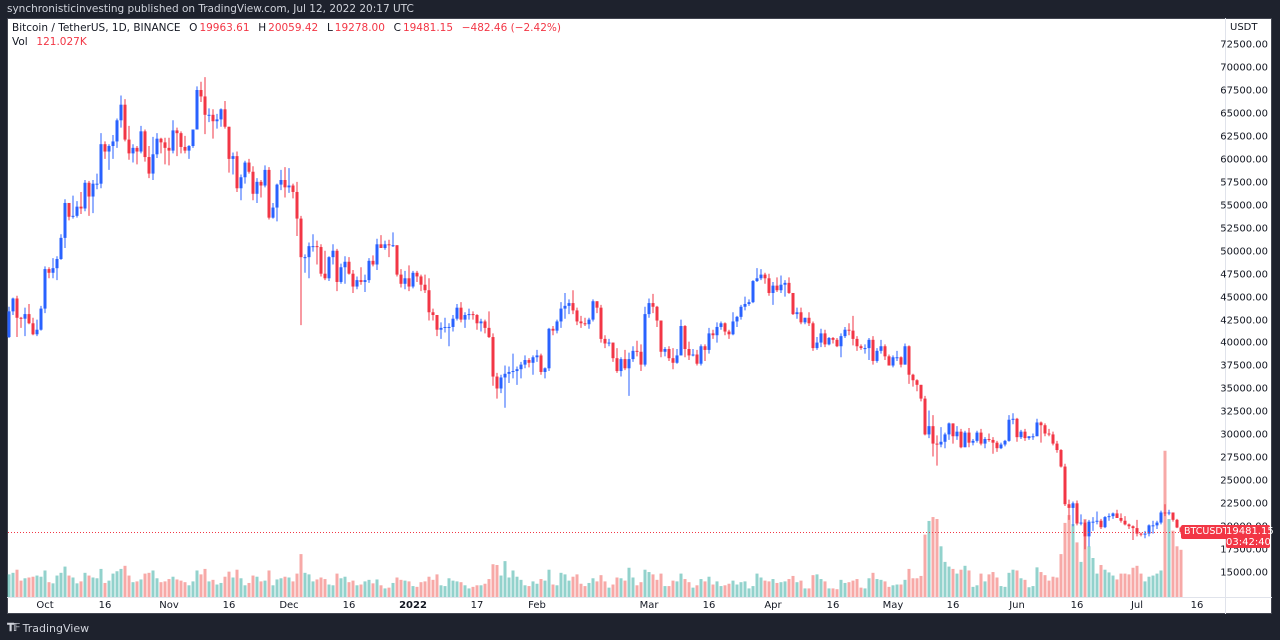  I want to click on price-tick-label: 50000.00, so click(1244, 252).